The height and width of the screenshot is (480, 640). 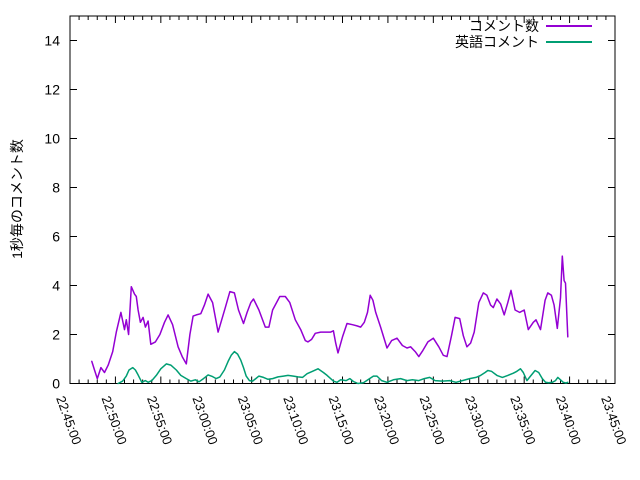 What do you see at coordinates (56, 286) in the screenshot?
I see `y-tick-label: 4` at bounding box center [56, 286].